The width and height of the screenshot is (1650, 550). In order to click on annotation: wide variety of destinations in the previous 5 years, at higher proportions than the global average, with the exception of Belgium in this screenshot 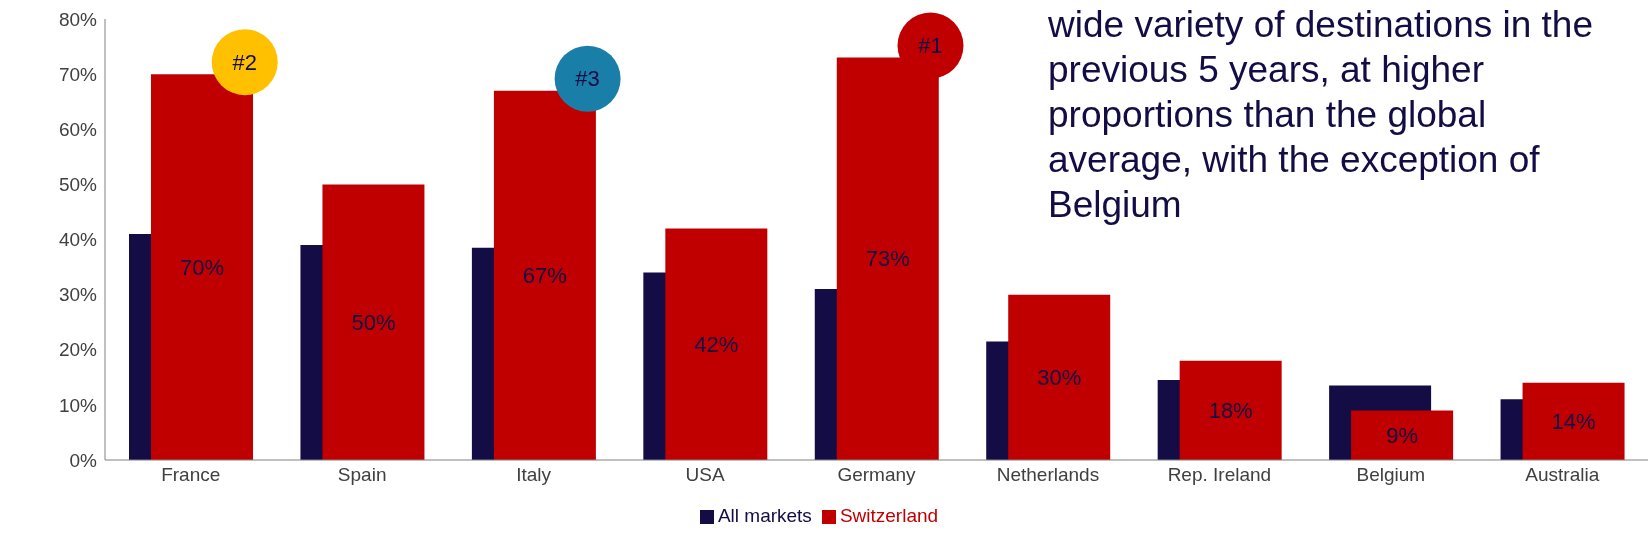, I will do `click(1321, 115)`.